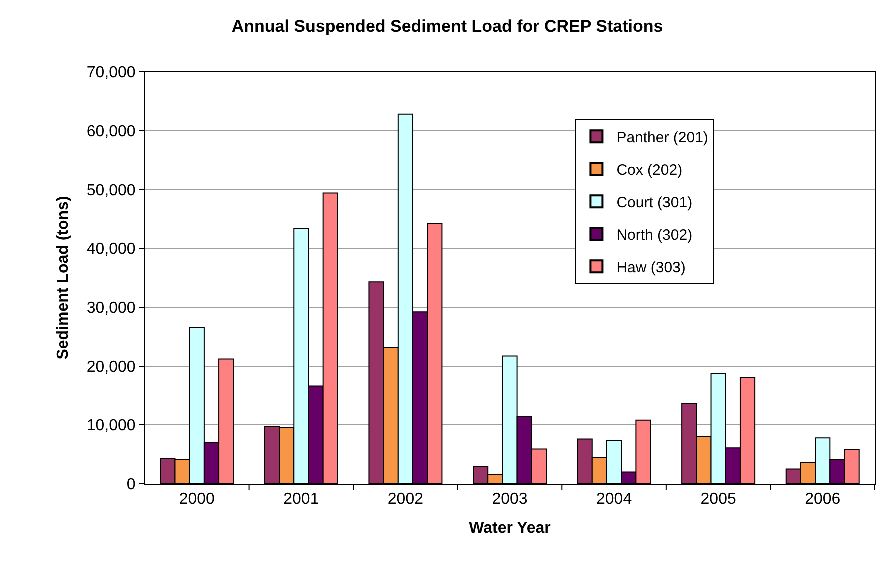 Image resolution: width=895 pixels, height=575 pixels. I want to click on x-tick-label: 2000, so click(197, 499).